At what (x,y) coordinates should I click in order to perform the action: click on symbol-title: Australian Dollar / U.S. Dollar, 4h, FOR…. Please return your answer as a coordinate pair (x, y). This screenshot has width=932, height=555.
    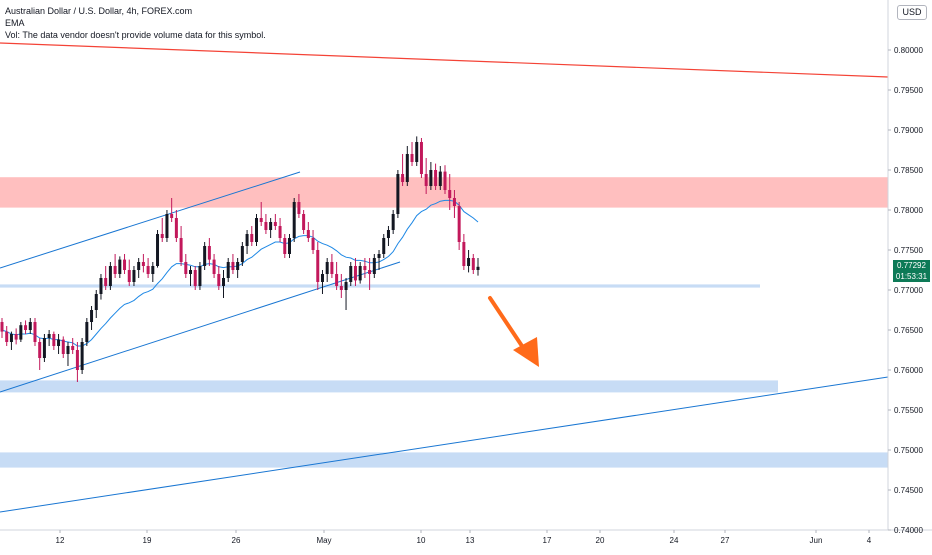
    Looking at the image, I should click on (99, 11).